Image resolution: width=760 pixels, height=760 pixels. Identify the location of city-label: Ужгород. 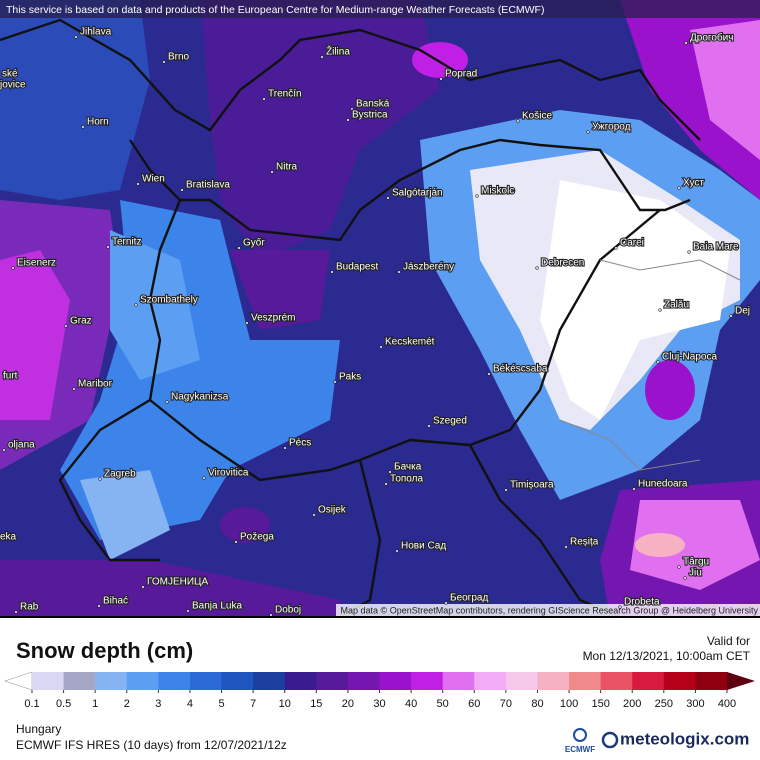
(611, 127).